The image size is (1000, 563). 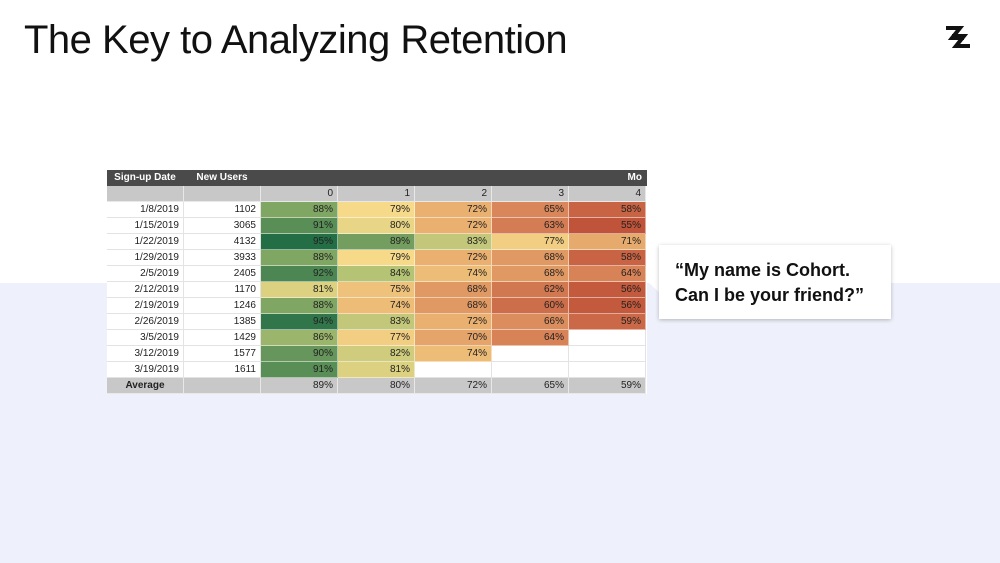 What do you see at coordinates (222, 370) in the screenshot?
I see `users-cell: 1611` at bounding box center [222, 370].